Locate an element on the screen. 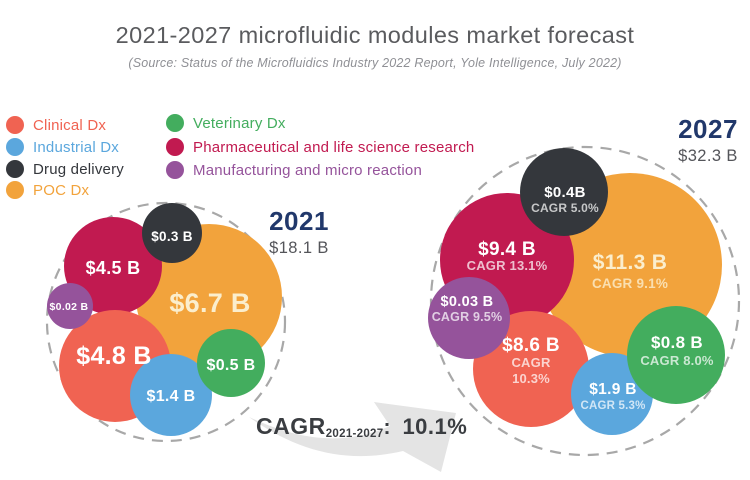 The height and width of the screenshot is (480, 750). cagr-note-colon: : is located at coordinates (387, 427).